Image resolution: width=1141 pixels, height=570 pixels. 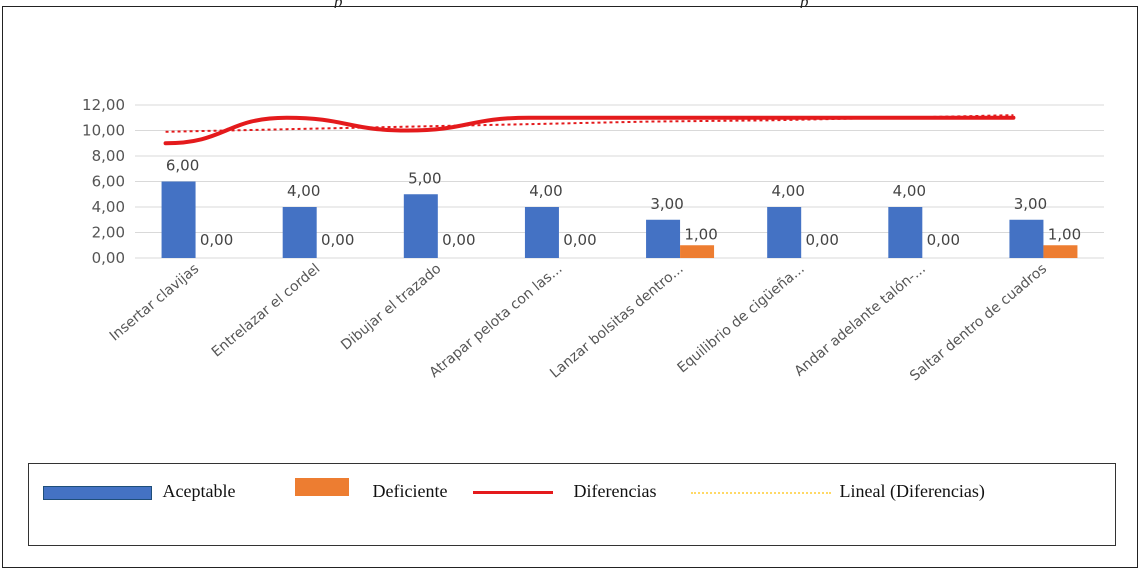 I want to click on legend-label-diferencias: Diferencias, so click(x=615, y=491).